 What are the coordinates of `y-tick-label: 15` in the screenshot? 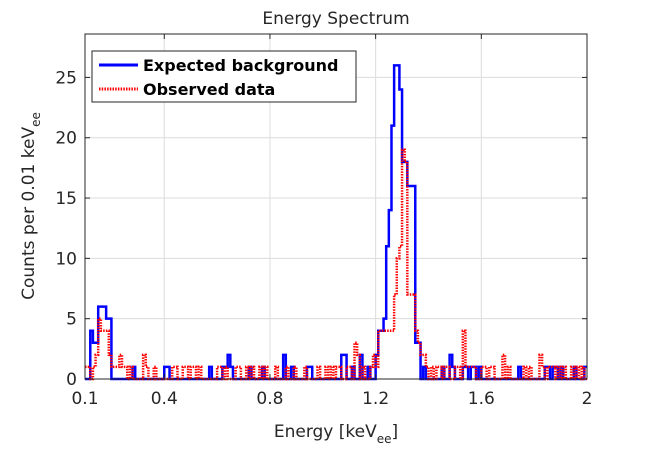 It's located at (66, 199).